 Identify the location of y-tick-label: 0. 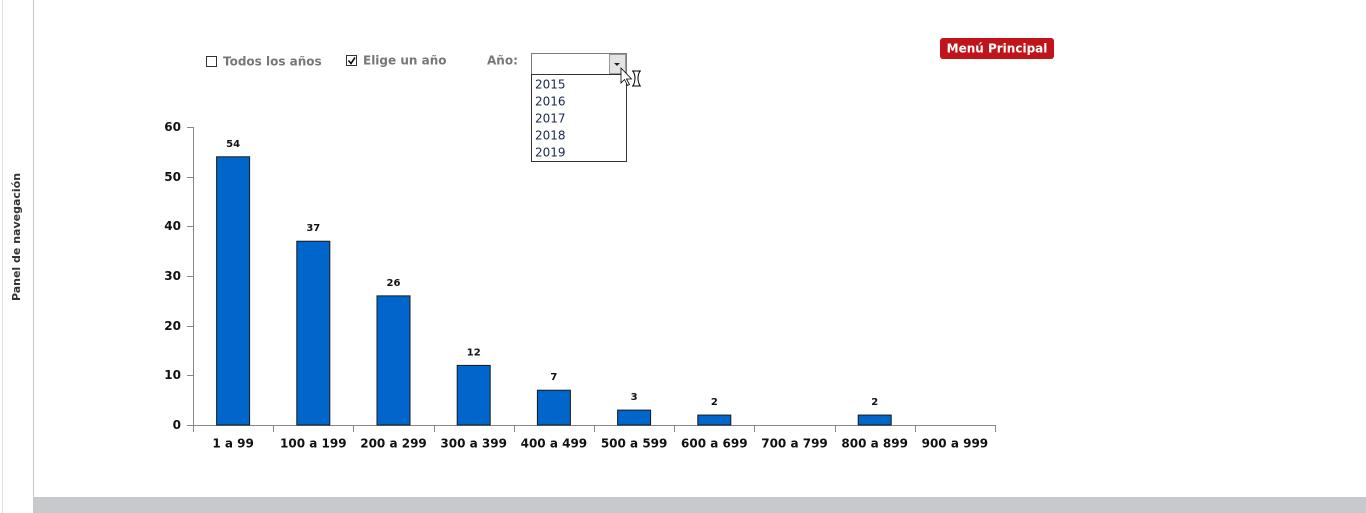
(177, 425).